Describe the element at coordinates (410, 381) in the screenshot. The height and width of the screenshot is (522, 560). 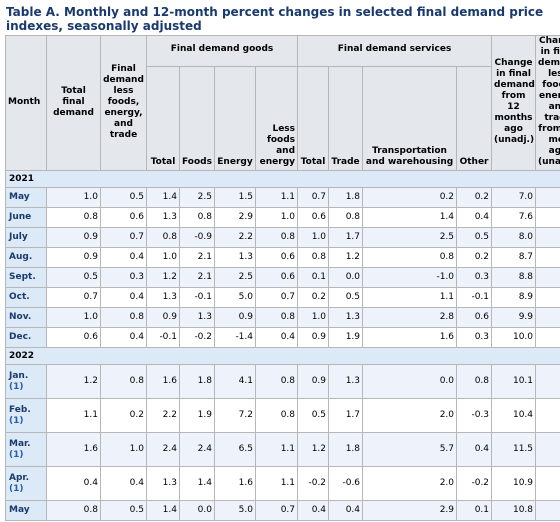
I see `value-cell: 0.0` at that location.